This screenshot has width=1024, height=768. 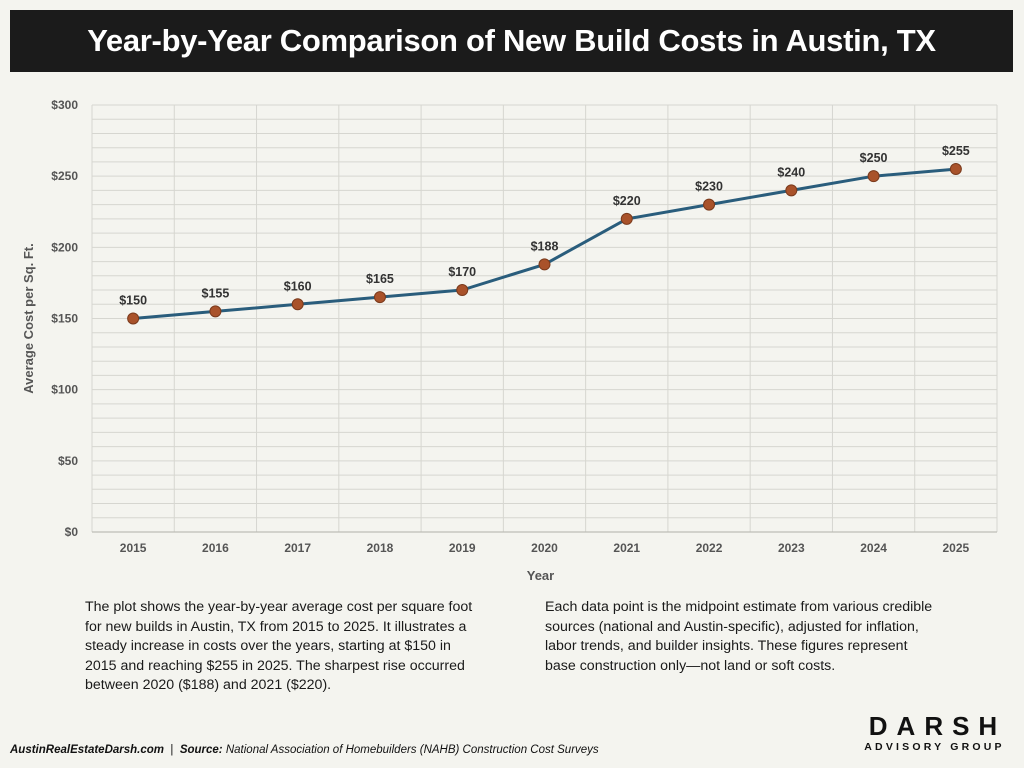 What do you see at coordinates (462, 272) in the screenshot?
I see `data-label: $170` at bounding box center [462, 272].